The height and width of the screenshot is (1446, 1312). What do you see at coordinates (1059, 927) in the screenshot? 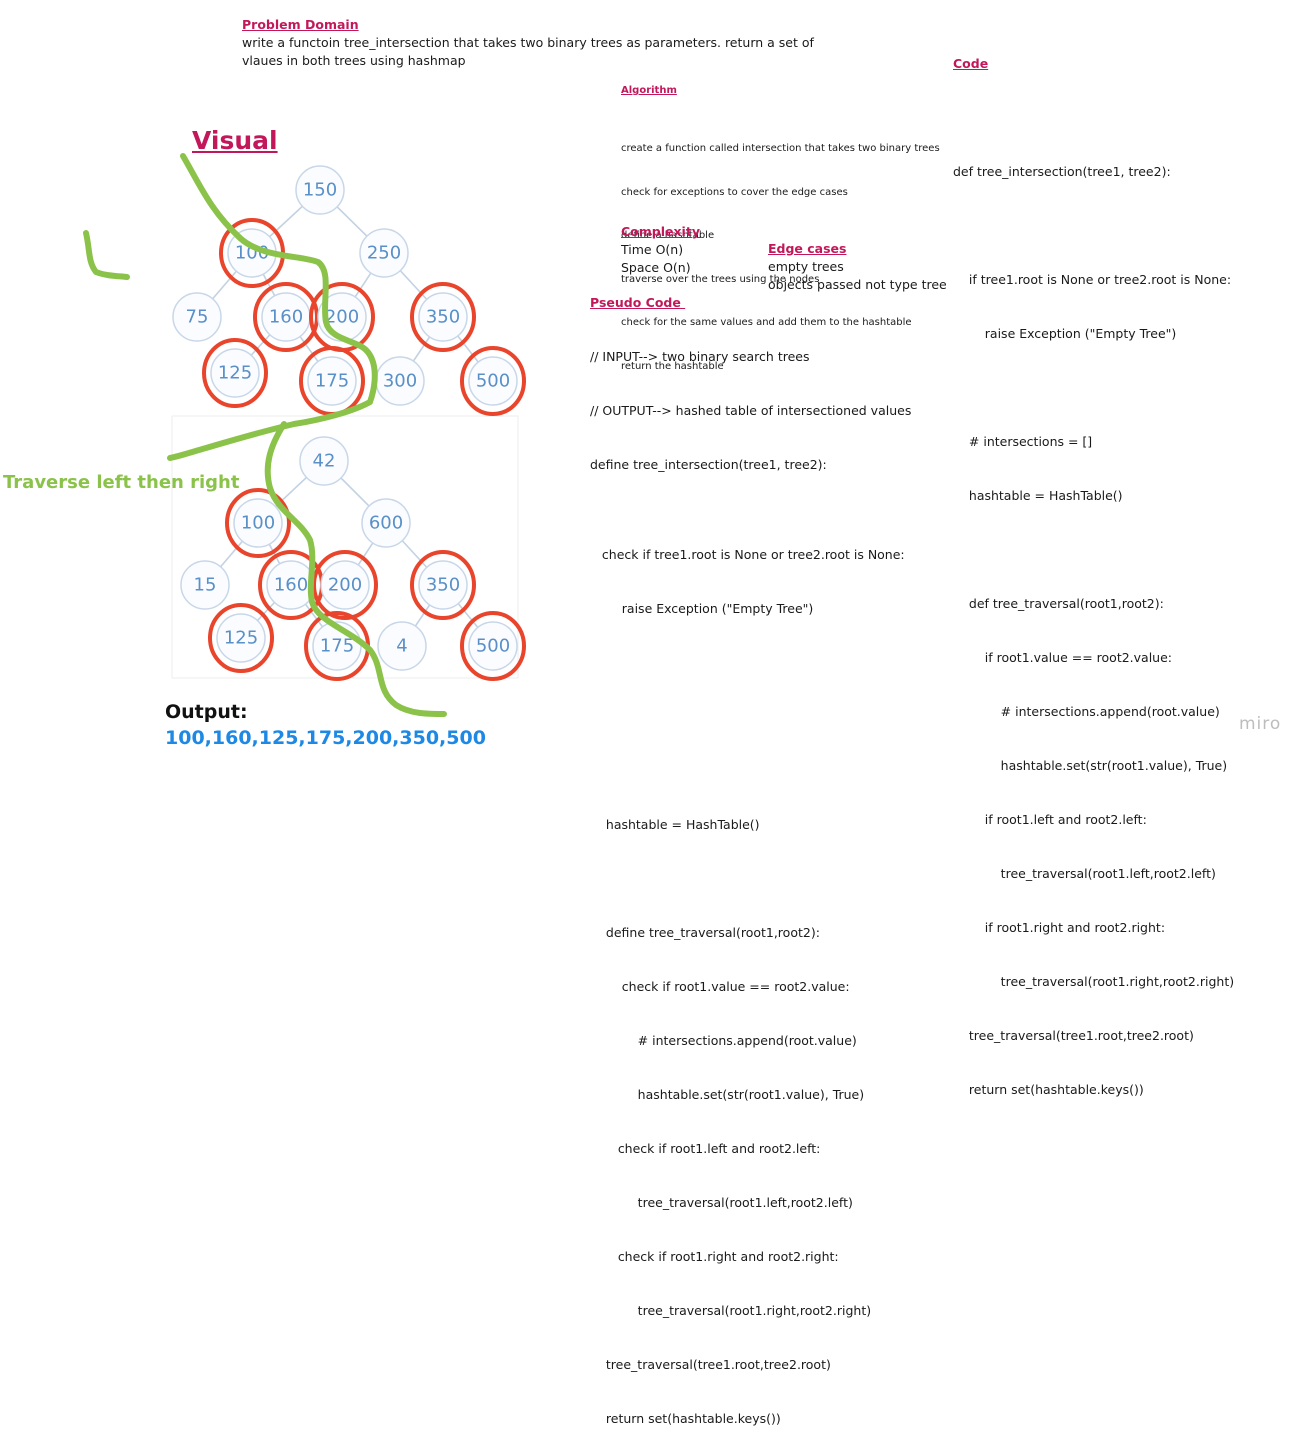
I see `code-line: if root1.right and root2.right:` at bounding box center [1059, 927].